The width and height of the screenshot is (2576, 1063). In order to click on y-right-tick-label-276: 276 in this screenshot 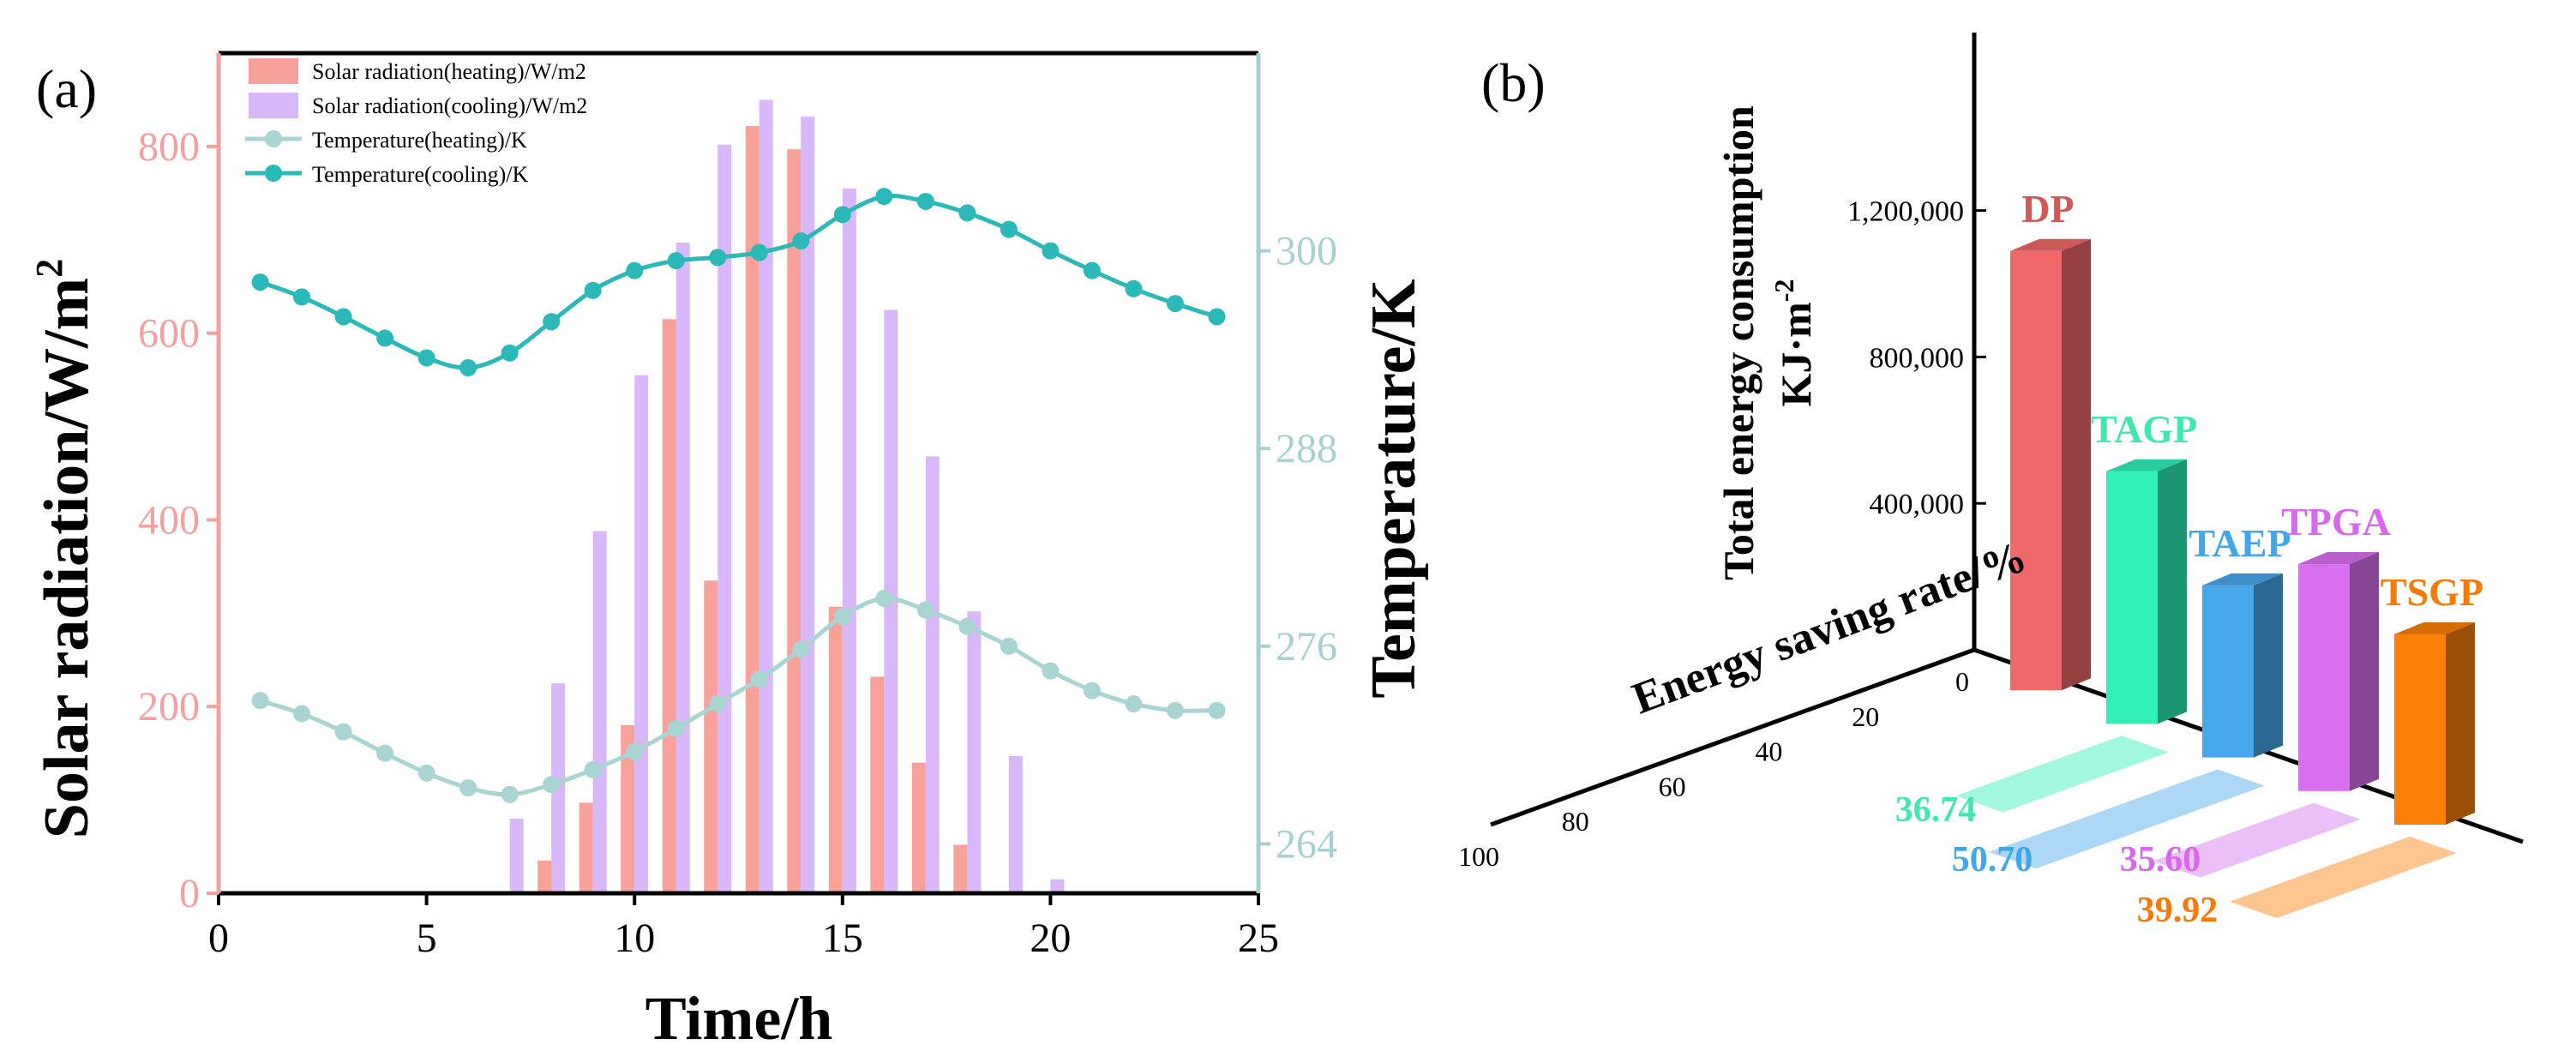, I will do `click(1306, 647)`.